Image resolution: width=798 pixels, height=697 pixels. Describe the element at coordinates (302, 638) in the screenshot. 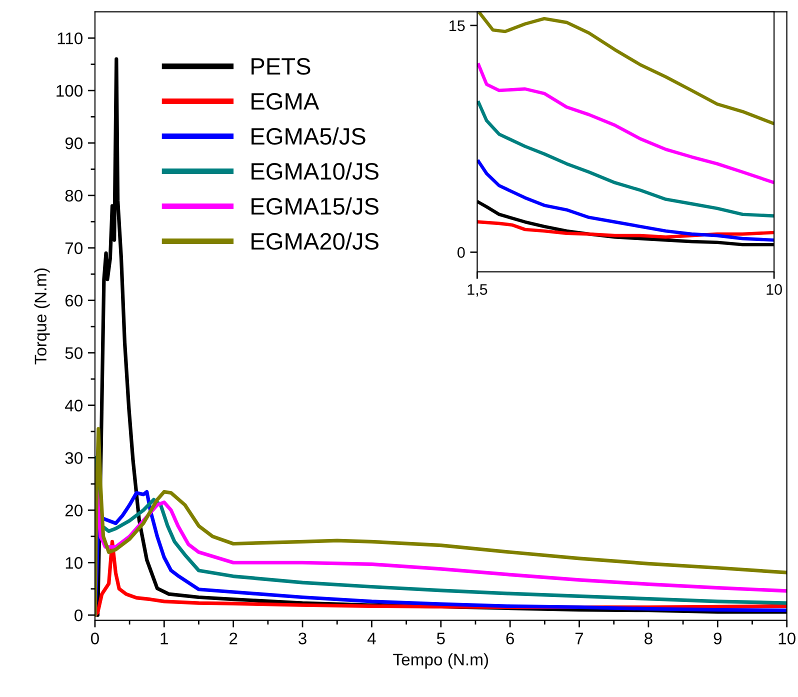

I see `x-tick-label: 3` at that location.